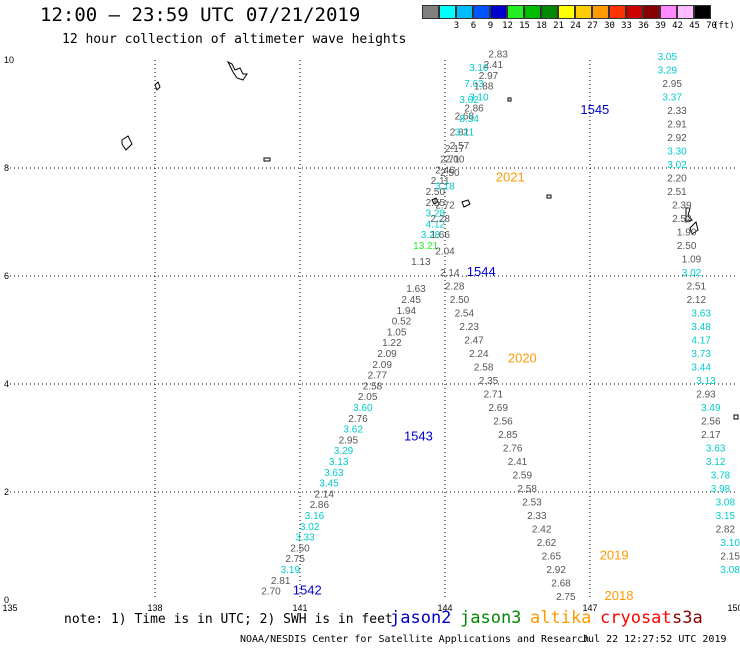 The width and height of the screenshot is (740, 650). I want to click on pass-number-label: 1543, so click(418, 436).